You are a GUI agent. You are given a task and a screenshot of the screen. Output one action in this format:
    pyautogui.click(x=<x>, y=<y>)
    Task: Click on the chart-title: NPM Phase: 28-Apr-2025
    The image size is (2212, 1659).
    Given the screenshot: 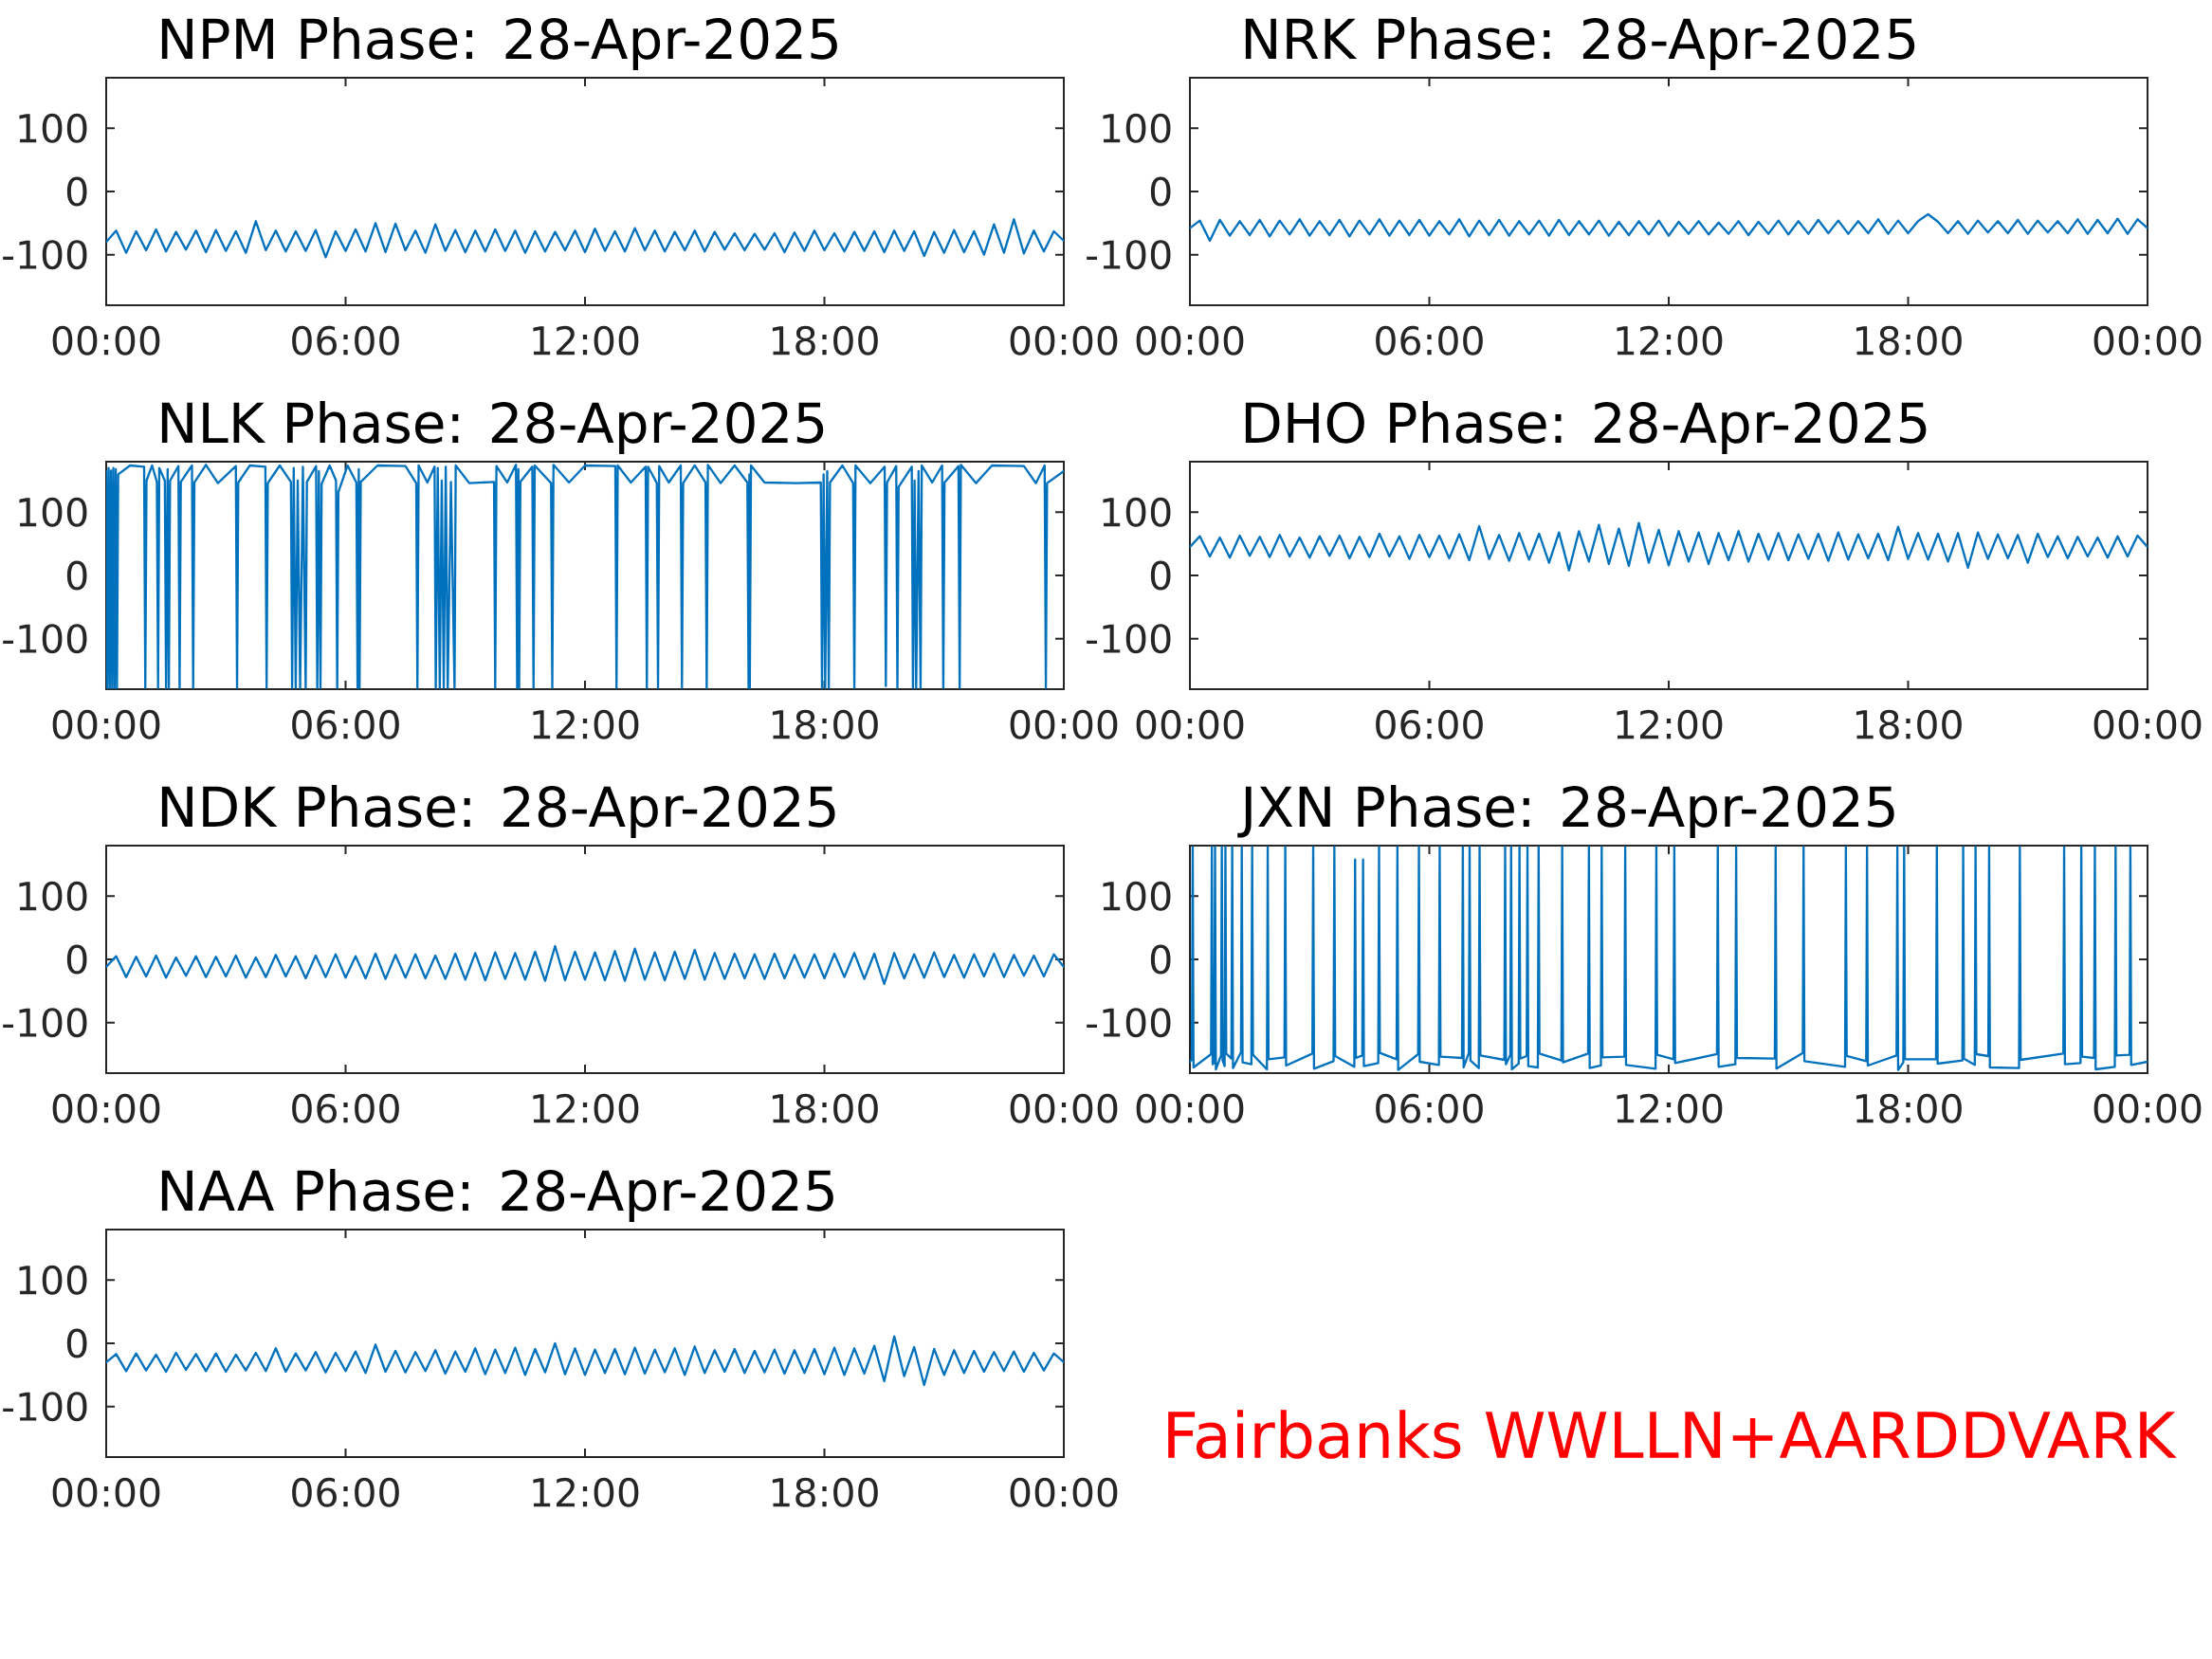 What is the action you would take?
    pyautogui.click(x=499, y=43)
    